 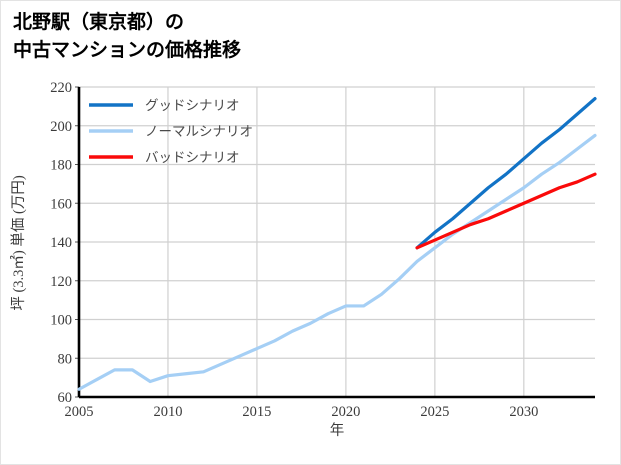 I want to click on page-title: 北野駅（東京都）の 中古マンションの価格推移, so click(x=127, y=36).